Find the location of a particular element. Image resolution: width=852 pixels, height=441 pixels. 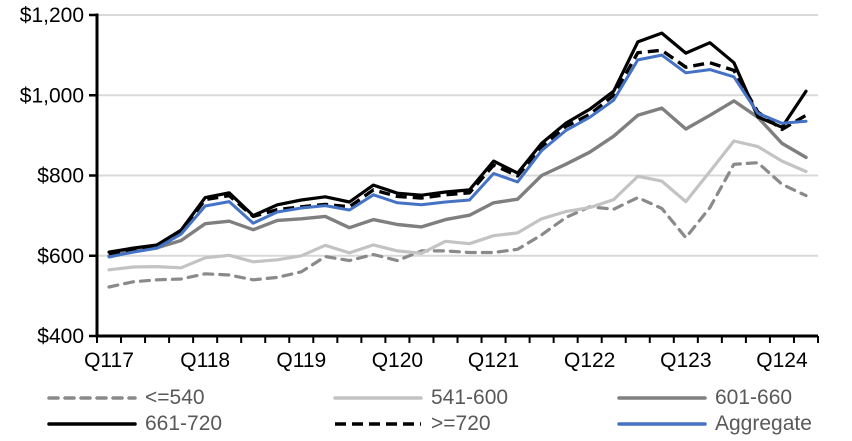

legend-label-601-660: 601-660 is located at coordinates (754, 397).